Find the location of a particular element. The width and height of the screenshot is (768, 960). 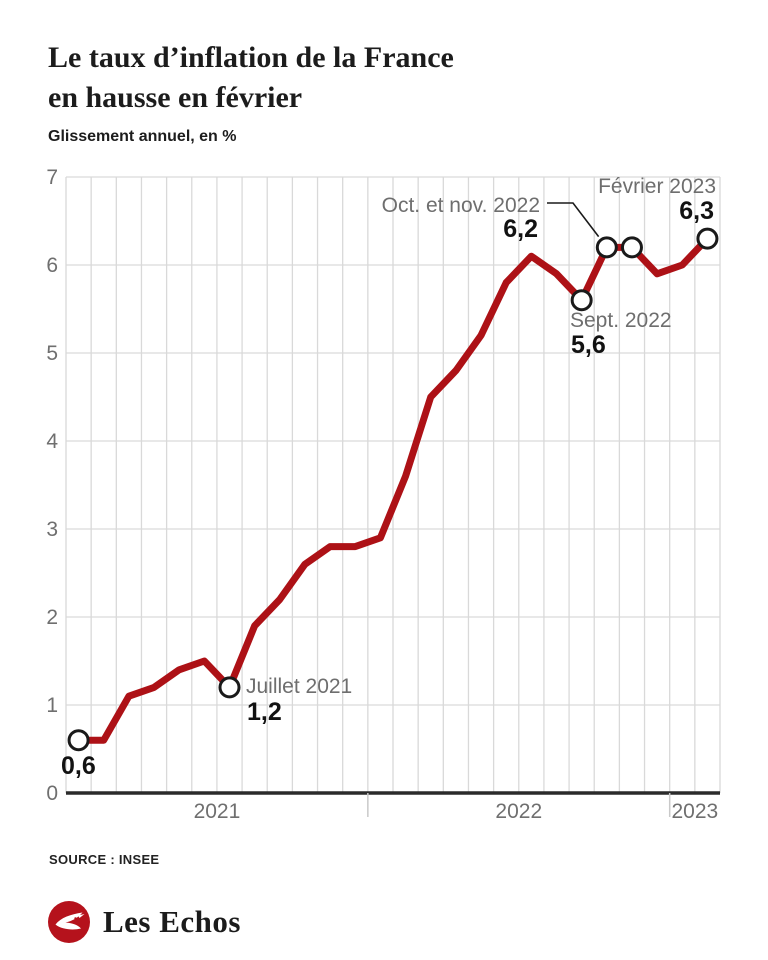

annotation-fevrier-2023-label: Février 2023 is located at coordinates (657, 186).